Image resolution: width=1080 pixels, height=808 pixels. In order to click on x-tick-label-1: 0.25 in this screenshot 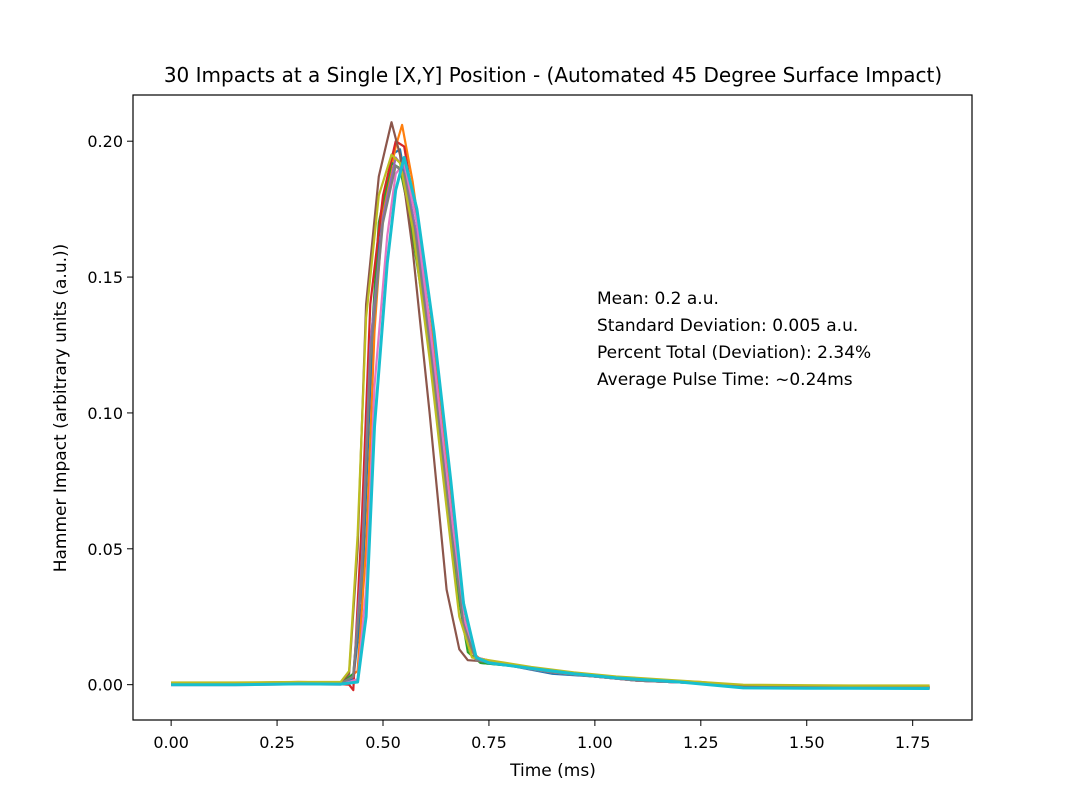, I will do `click(277, 742)`.